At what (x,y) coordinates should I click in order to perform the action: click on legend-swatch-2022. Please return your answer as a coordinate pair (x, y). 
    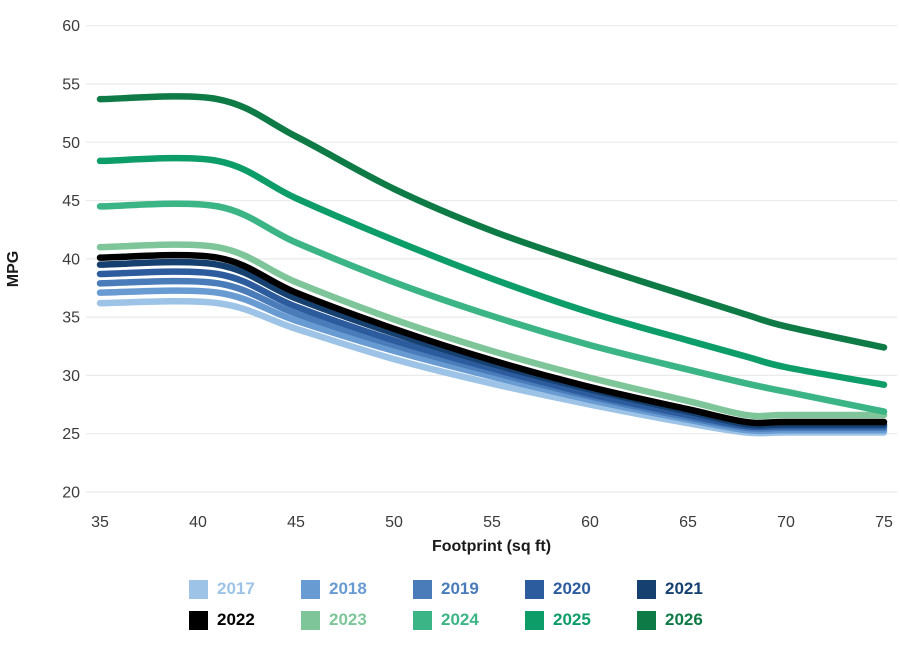
    Looking at the image, I should click on (198, 620).